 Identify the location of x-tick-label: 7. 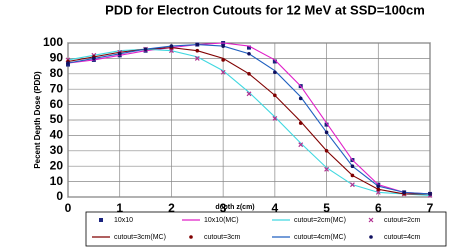
(430, 208).